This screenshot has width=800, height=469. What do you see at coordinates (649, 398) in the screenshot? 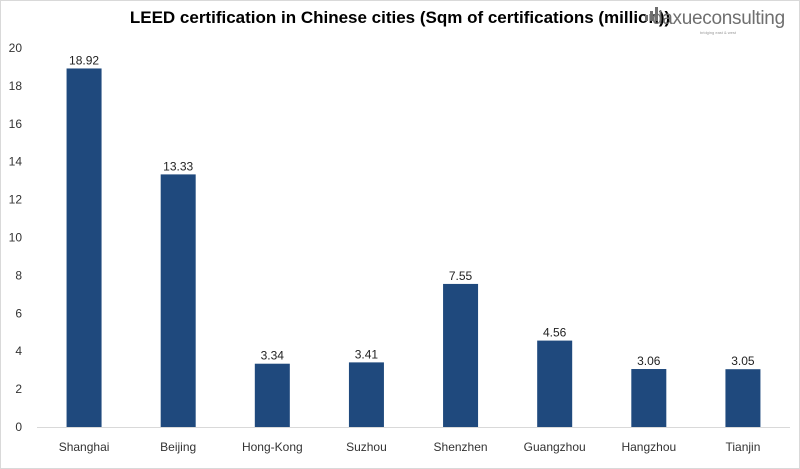
I see `bar-hangzhou` at bounding box center [649, 398].